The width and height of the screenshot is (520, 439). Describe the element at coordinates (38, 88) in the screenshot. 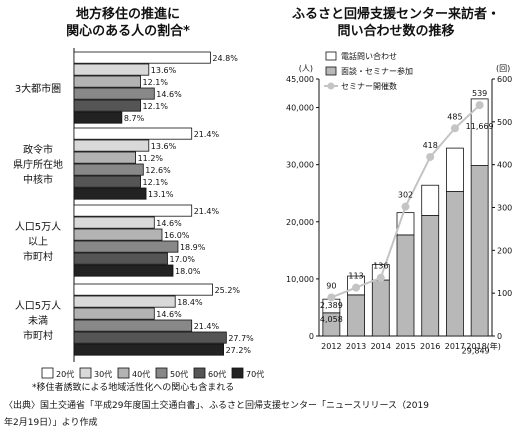

I see `left-group-label: 3大都市圏` at that location.